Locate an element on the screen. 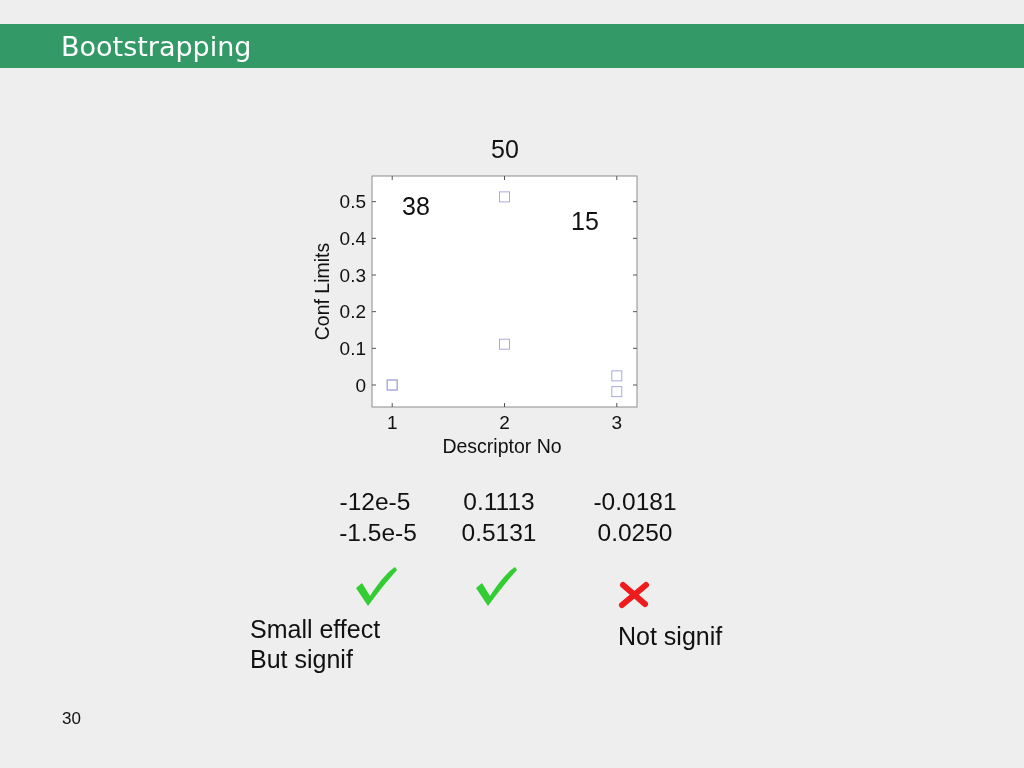 The height and width of the screenshot is (768, 1024). text: -0.0181 is located at coordinates (635, 501).